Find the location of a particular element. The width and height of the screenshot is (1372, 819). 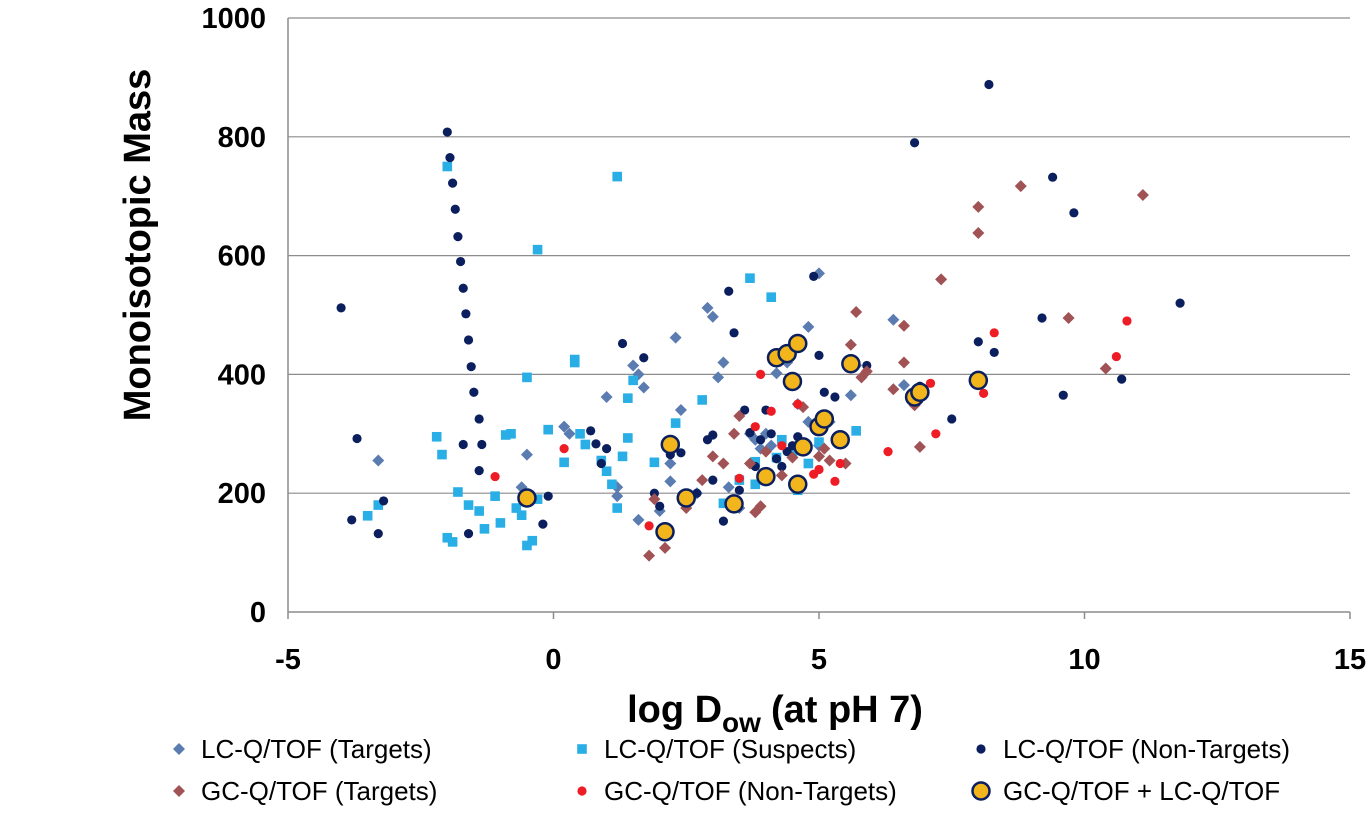

x-tick-label: -5 is located at coordinates (288, 660).